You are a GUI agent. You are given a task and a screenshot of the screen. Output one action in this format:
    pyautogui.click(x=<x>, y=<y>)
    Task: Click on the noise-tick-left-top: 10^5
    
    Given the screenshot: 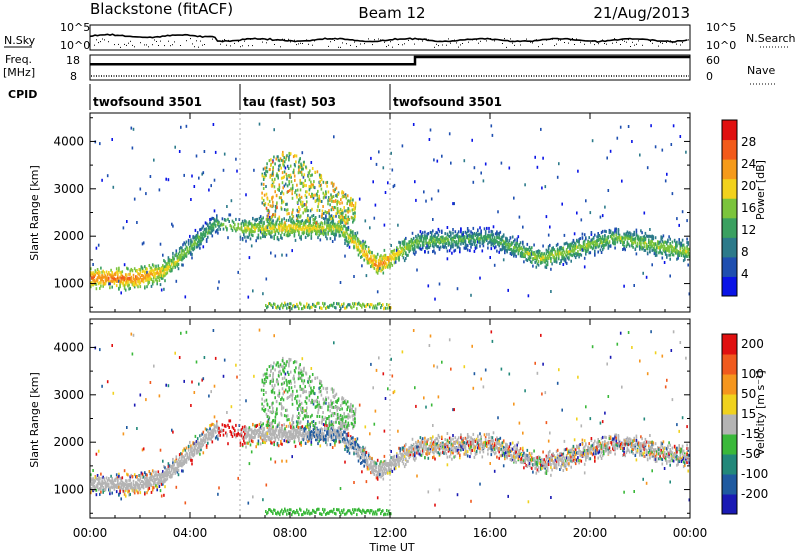 What is the action you would take?
    pyautogui.click(x=75, y=27)
    